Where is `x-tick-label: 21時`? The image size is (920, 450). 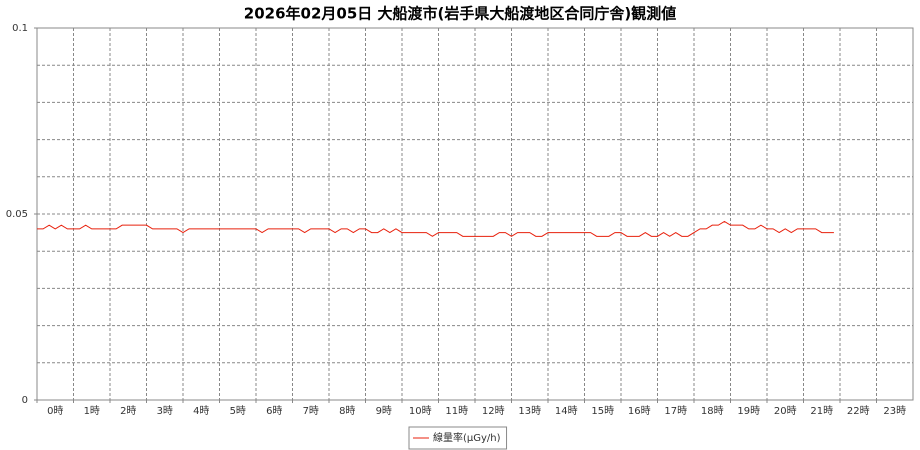 x-tick-label: 21時 is located at coordinates (821, 411).